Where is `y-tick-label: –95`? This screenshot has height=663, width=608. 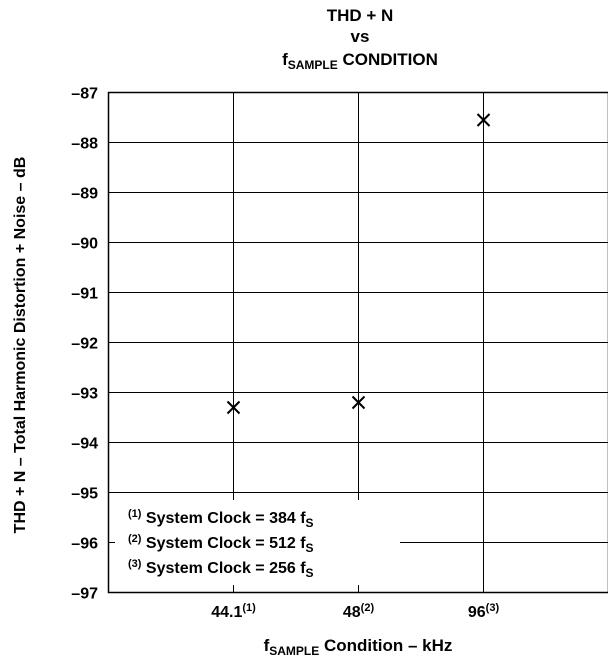
y-tick-label: –95 is located at coordinates (84, 494).